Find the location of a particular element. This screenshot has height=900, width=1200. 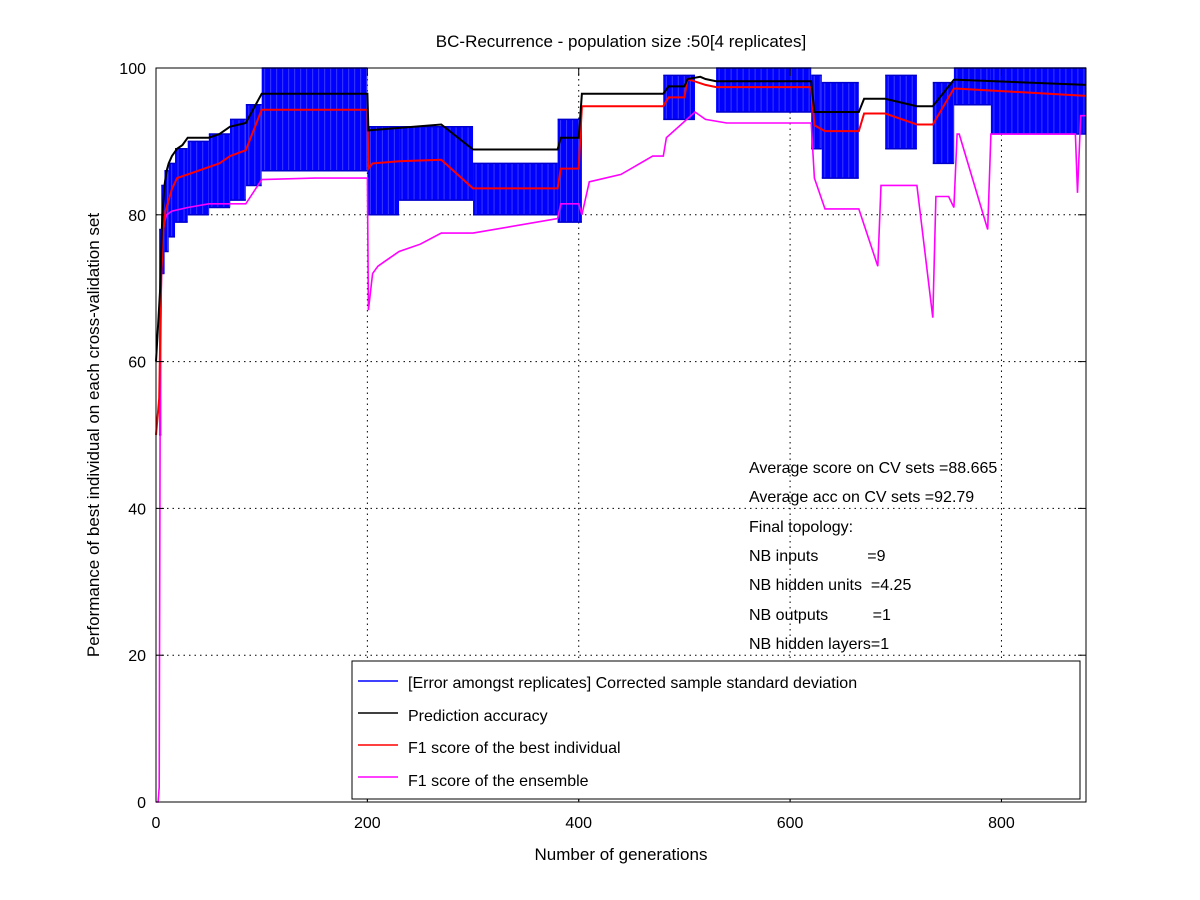

y-tick-label: 80 is located at coordinates (137, 216).